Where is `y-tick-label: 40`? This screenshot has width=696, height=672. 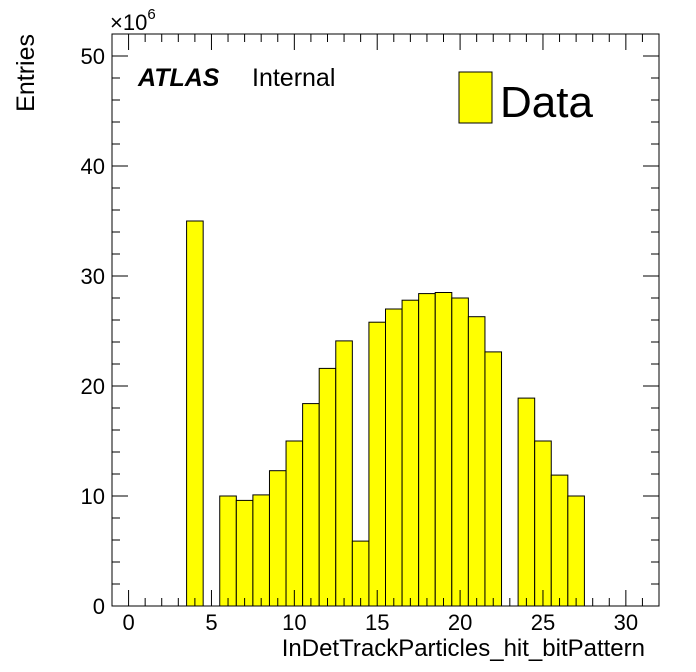 y-tick-label: 40 is located at coordinates (93, 166).